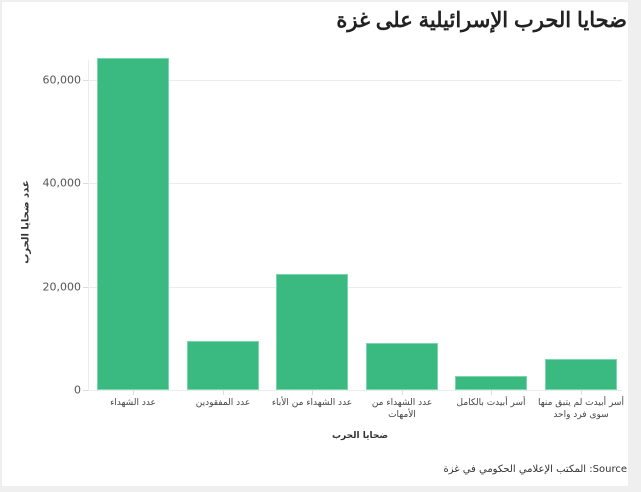 This screenshot has height=492, width=641. I want to click on bar-families-wiped, so click(491, 383).